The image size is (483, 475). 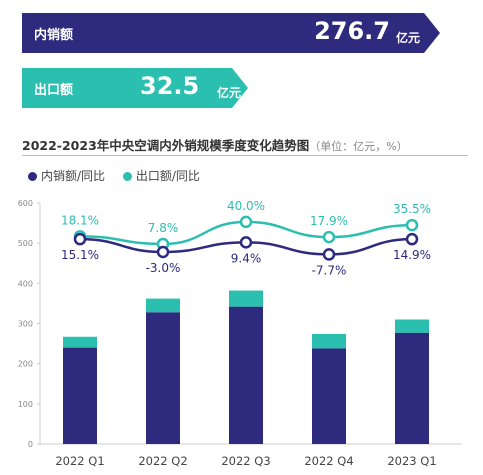 I want to click on legend-item-domestic: 内销额/同比, so click(x=66, y=175).